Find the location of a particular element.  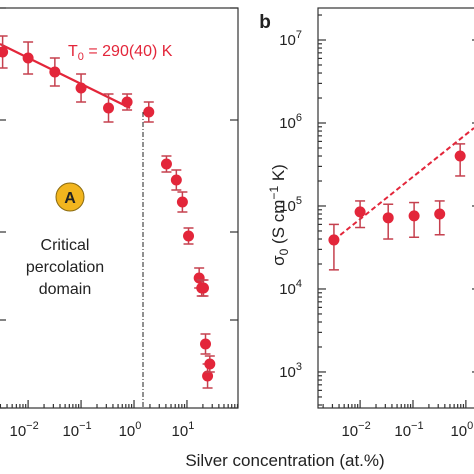

annotation: T0 = 290(40) K is located at coordinates (120, 53).